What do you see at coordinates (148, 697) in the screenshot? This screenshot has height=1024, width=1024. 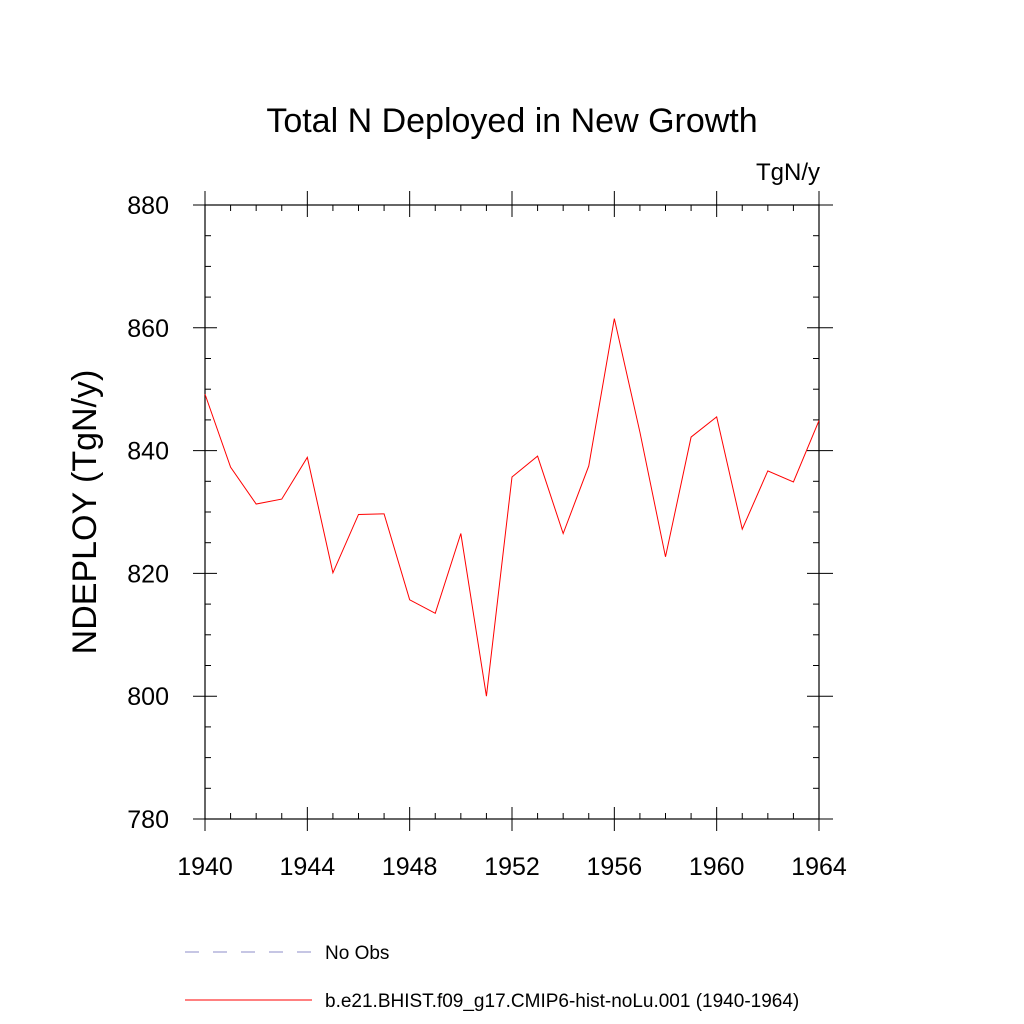 I see `y-tick-label: 800` at bounding box center [148, 697].